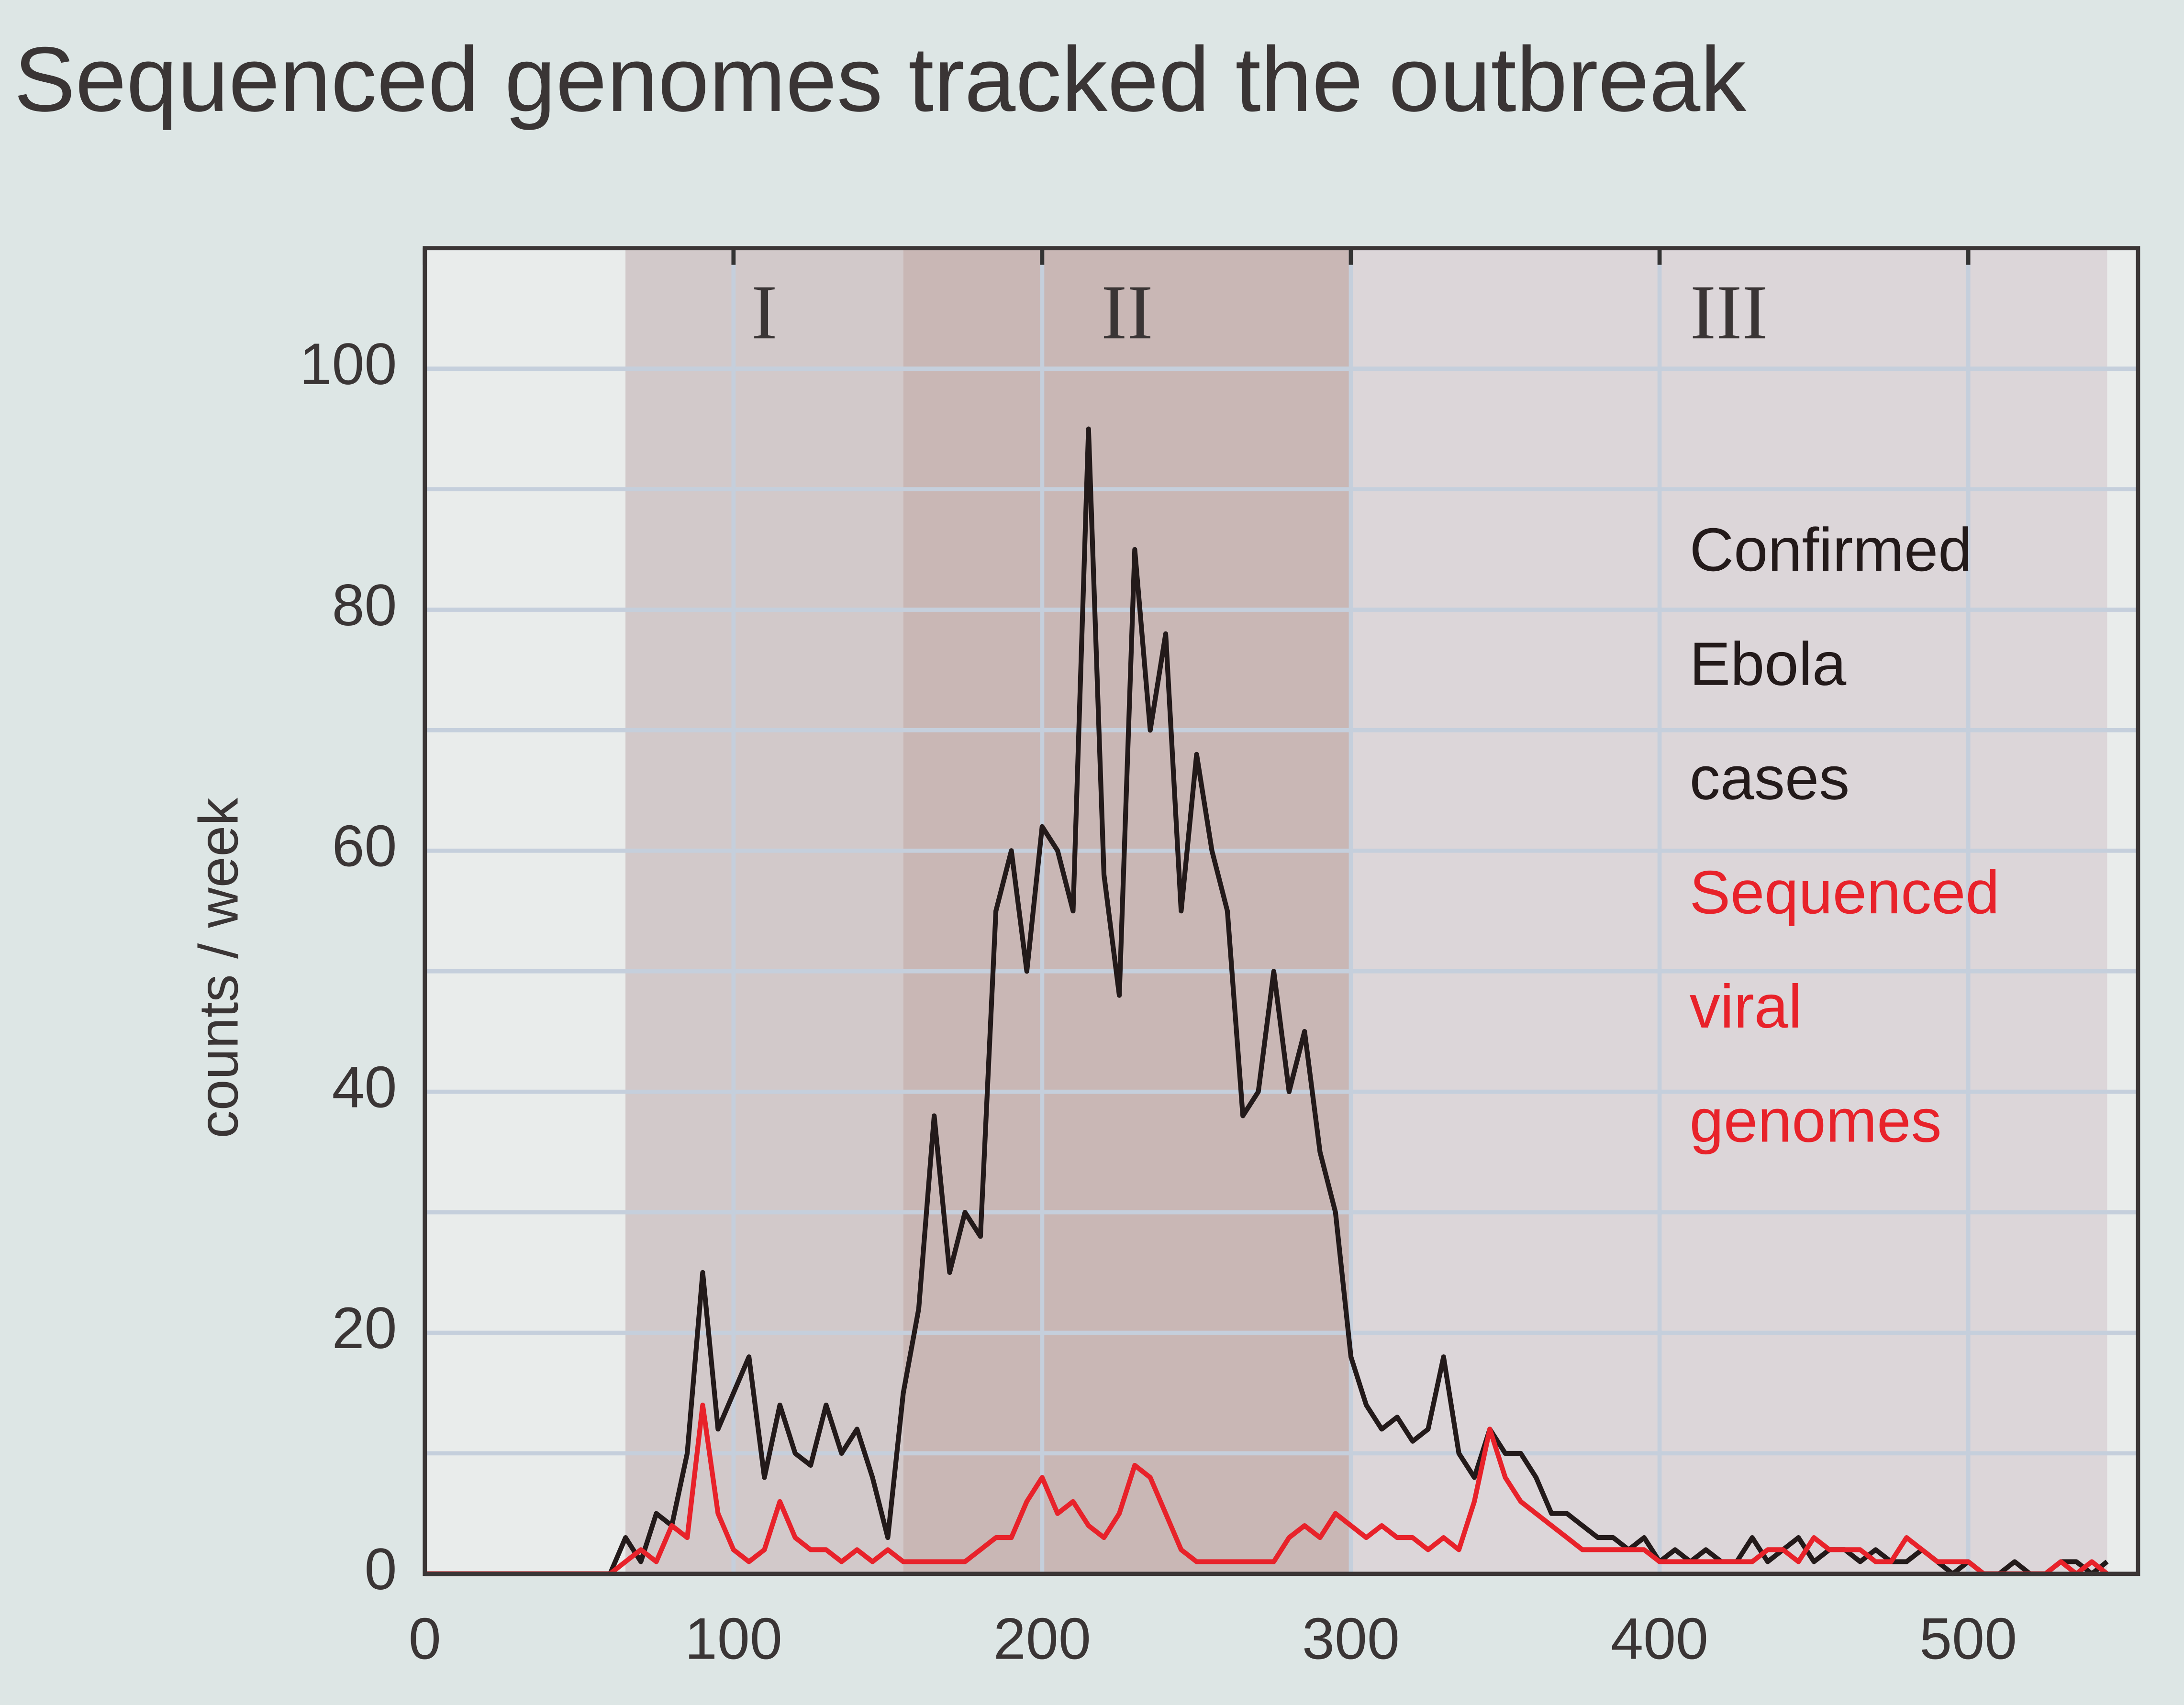  What do you see at coordinates (1853, 1007) in the screenshot?
I see `legend-entry: Sequenced viral genomes` at bounding box center [1853, 1007].